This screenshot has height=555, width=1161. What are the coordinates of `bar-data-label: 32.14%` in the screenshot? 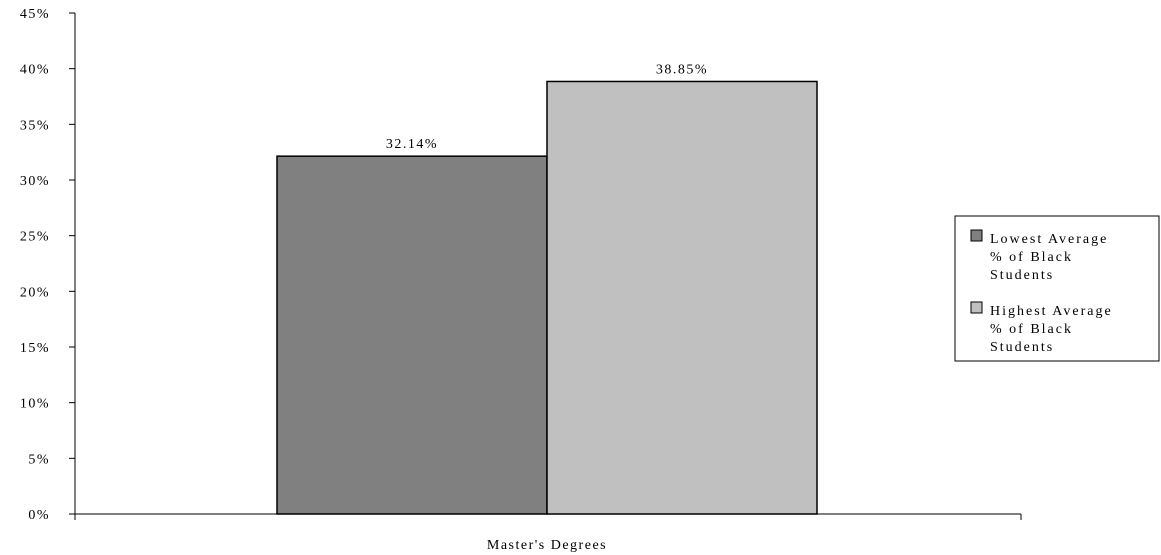 It's located at (412, 144).